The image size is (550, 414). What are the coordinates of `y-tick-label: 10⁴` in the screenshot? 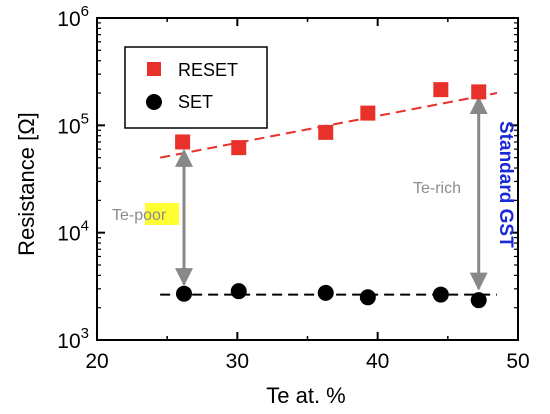 It's located at (73, 232).